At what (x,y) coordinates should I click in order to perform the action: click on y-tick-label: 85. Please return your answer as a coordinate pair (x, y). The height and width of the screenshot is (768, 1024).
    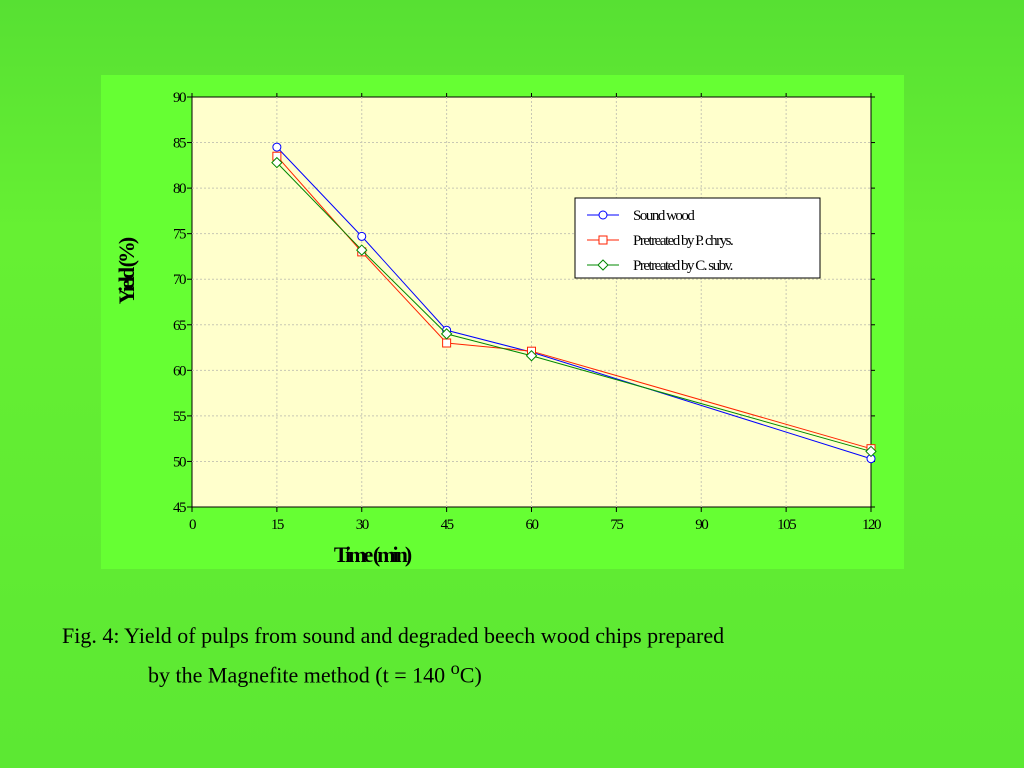
    Looking at the image, I should click on (179, 144).